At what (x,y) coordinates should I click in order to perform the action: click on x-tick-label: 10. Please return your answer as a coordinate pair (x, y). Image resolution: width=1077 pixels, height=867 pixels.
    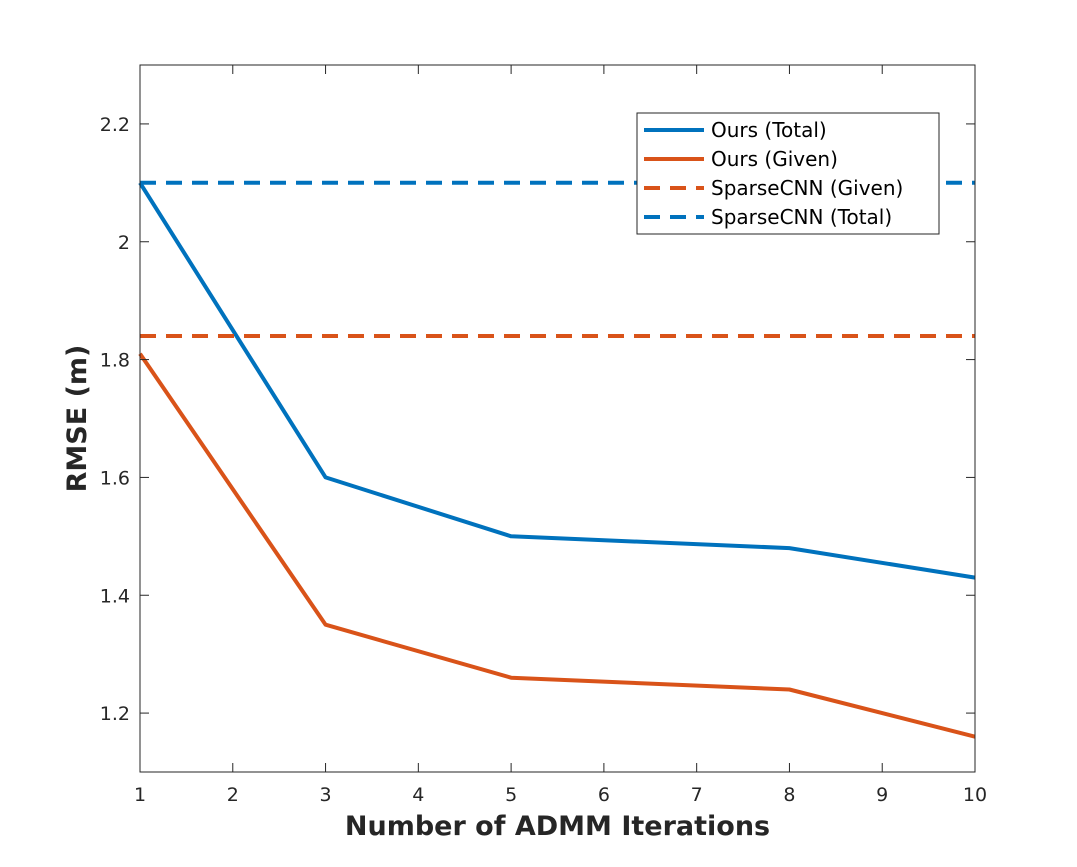
    Looking at the image, I should click on (975, 795).